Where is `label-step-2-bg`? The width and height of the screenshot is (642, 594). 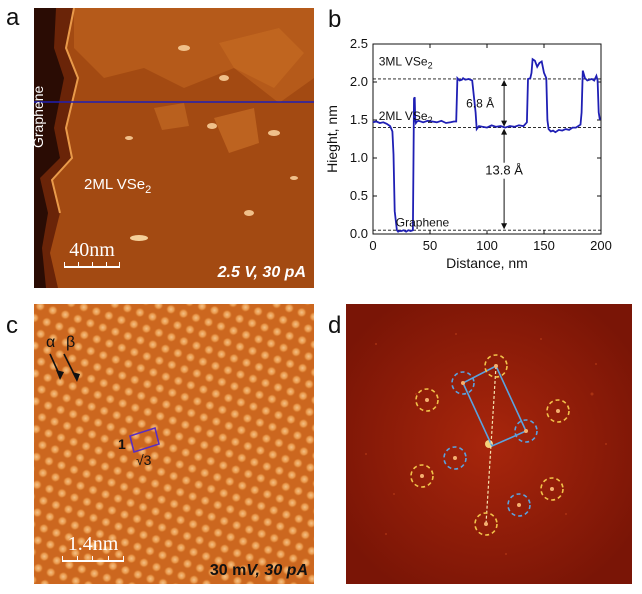 label-step-2-bg is located at coordinates (504, 170).